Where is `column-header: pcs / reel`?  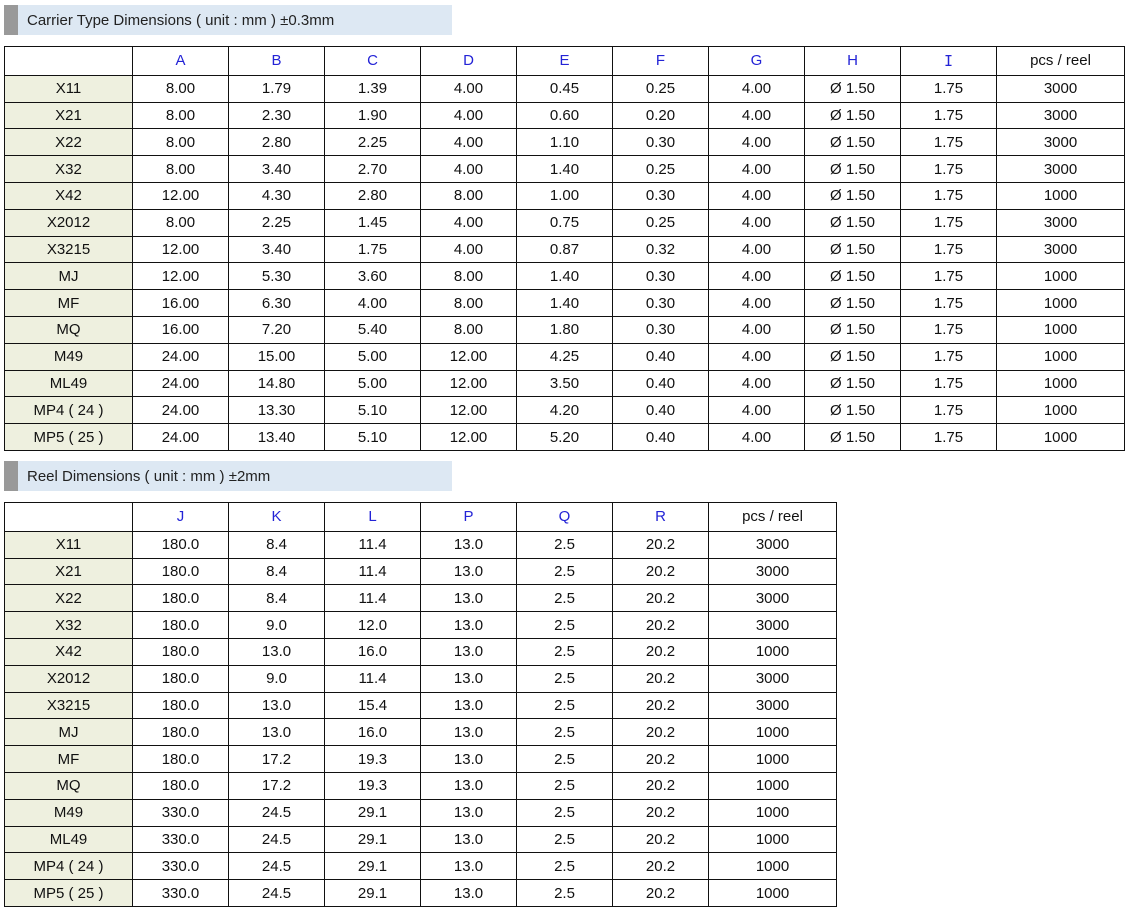 column-header: pcs / reel is located at coordinates (1060, 61).